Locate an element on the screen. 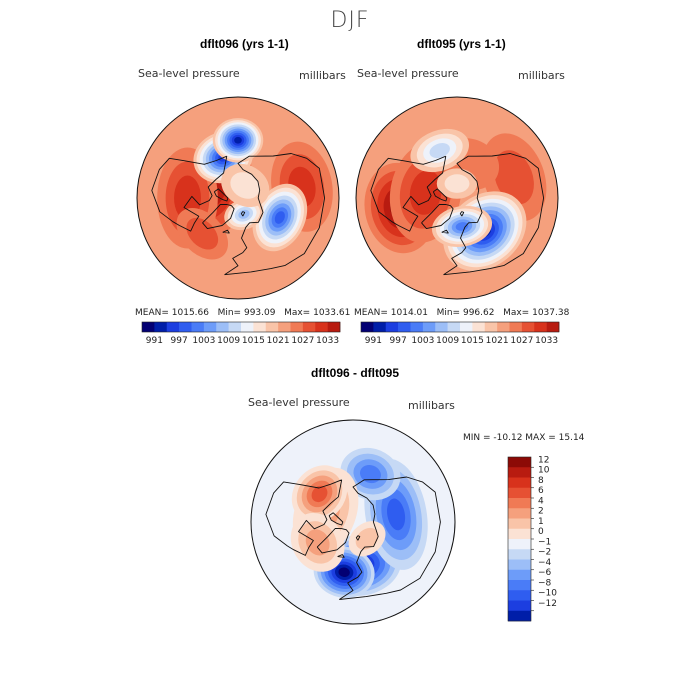 Image resolution: width=700 pixels, height=700 pixels. units-label-right: millibars is located at coordinates (541, 75).